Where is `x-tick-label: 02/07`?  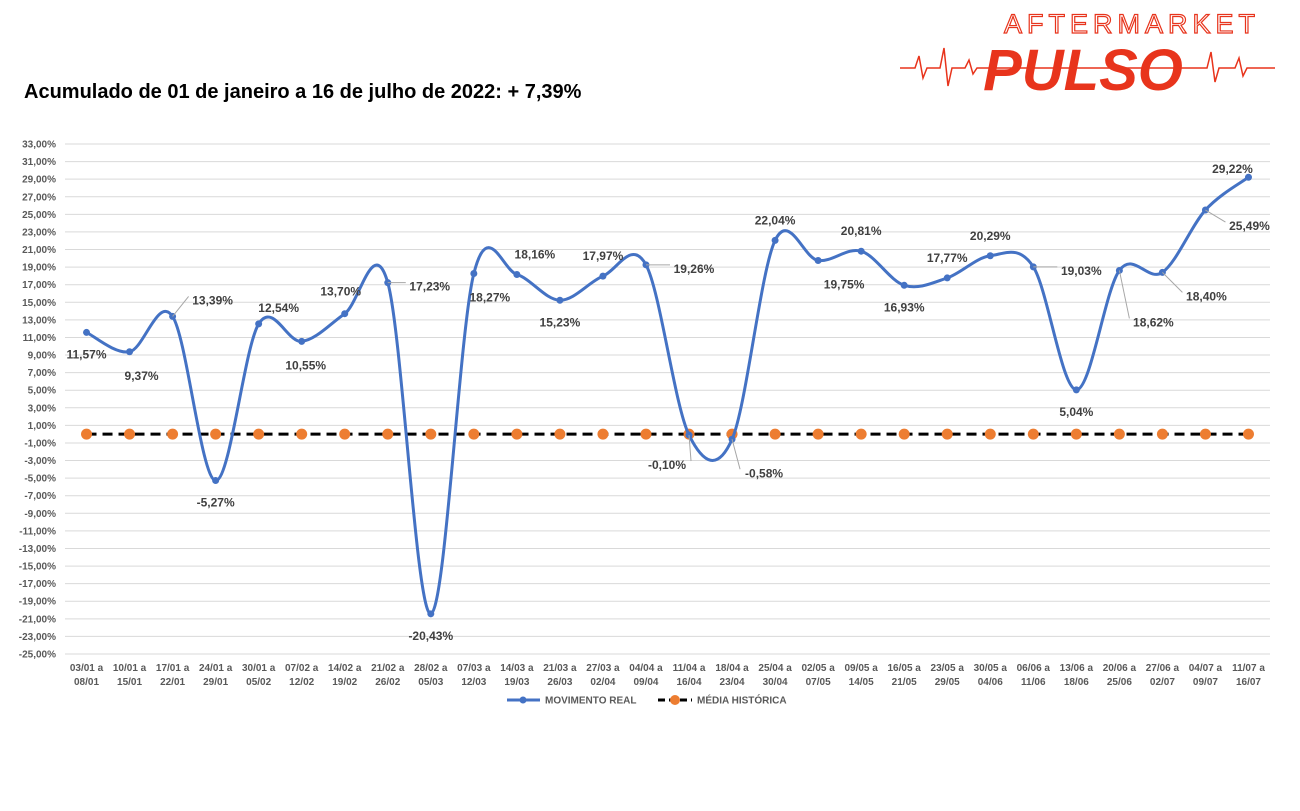 x-tick-label: 02/07 is located at coordinates (1162, 682).